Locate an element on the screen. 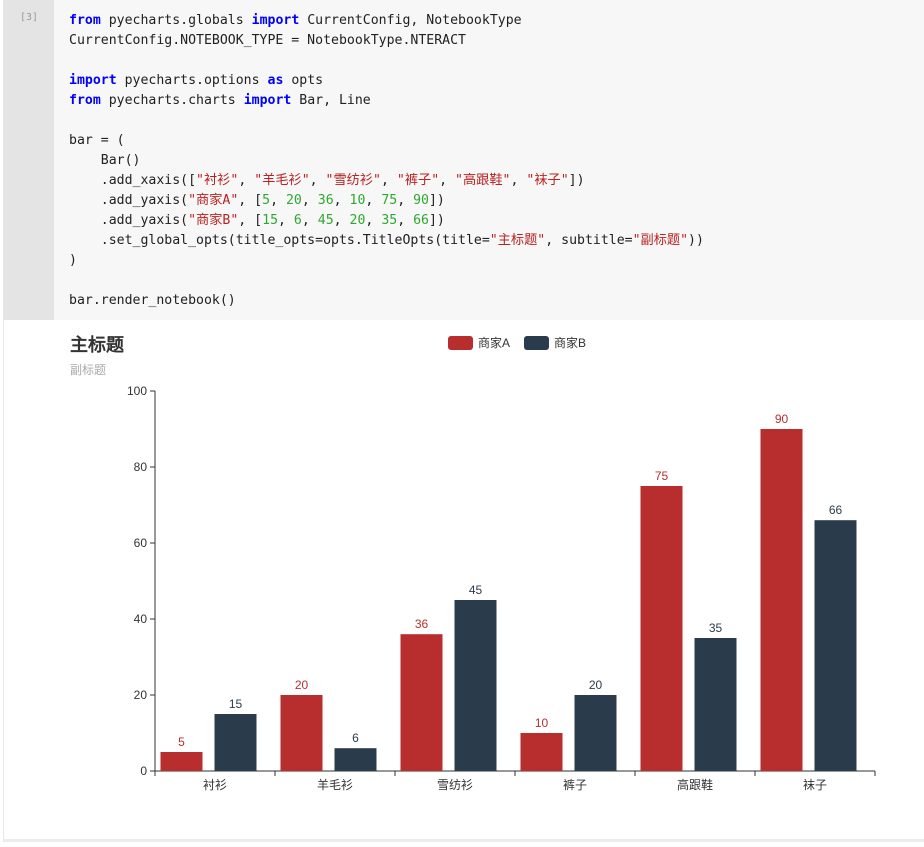  code-token: 75 is located at coordinates (389, 200).